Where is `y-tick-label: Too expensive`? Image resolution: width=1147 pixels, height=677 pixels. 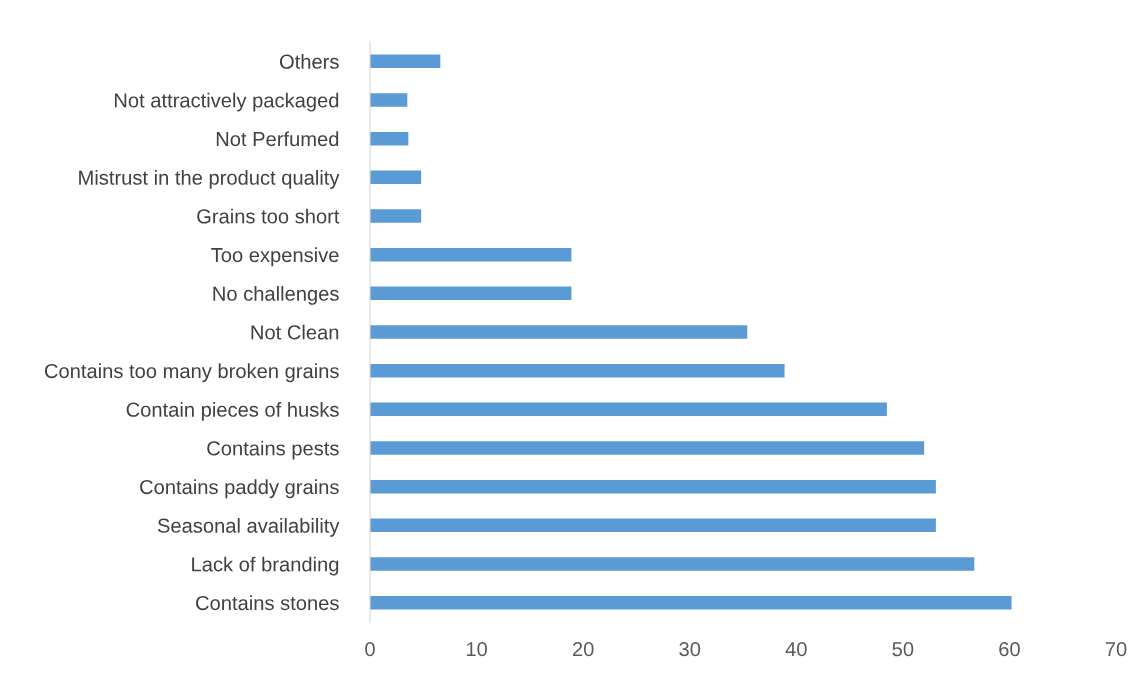
y-tick-label: Too expensive is located at coordinates (275, 257).